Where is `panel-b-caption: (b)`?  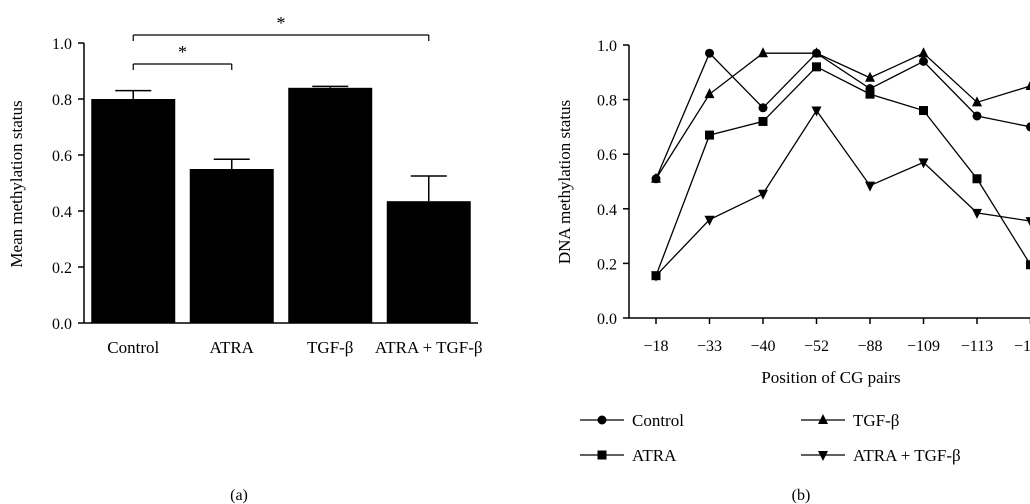
panel-b-caption: (b) is located at coordinates (801, 495).